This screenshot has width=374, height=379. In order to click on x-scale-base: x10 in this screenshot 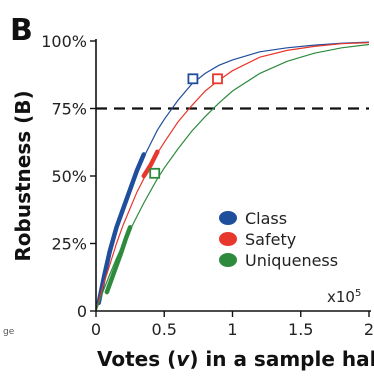, I will do `click(341, 297)`.